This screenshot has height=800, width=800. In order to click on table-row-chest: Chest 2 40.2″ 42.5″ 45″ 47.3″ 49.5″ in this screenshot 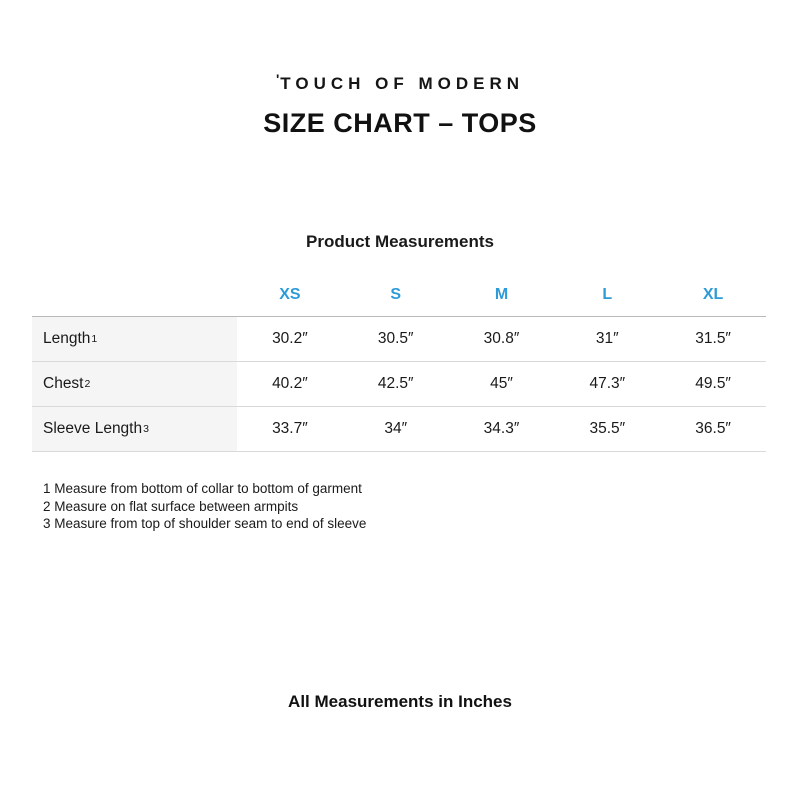, I will do `click(399, 384)`.